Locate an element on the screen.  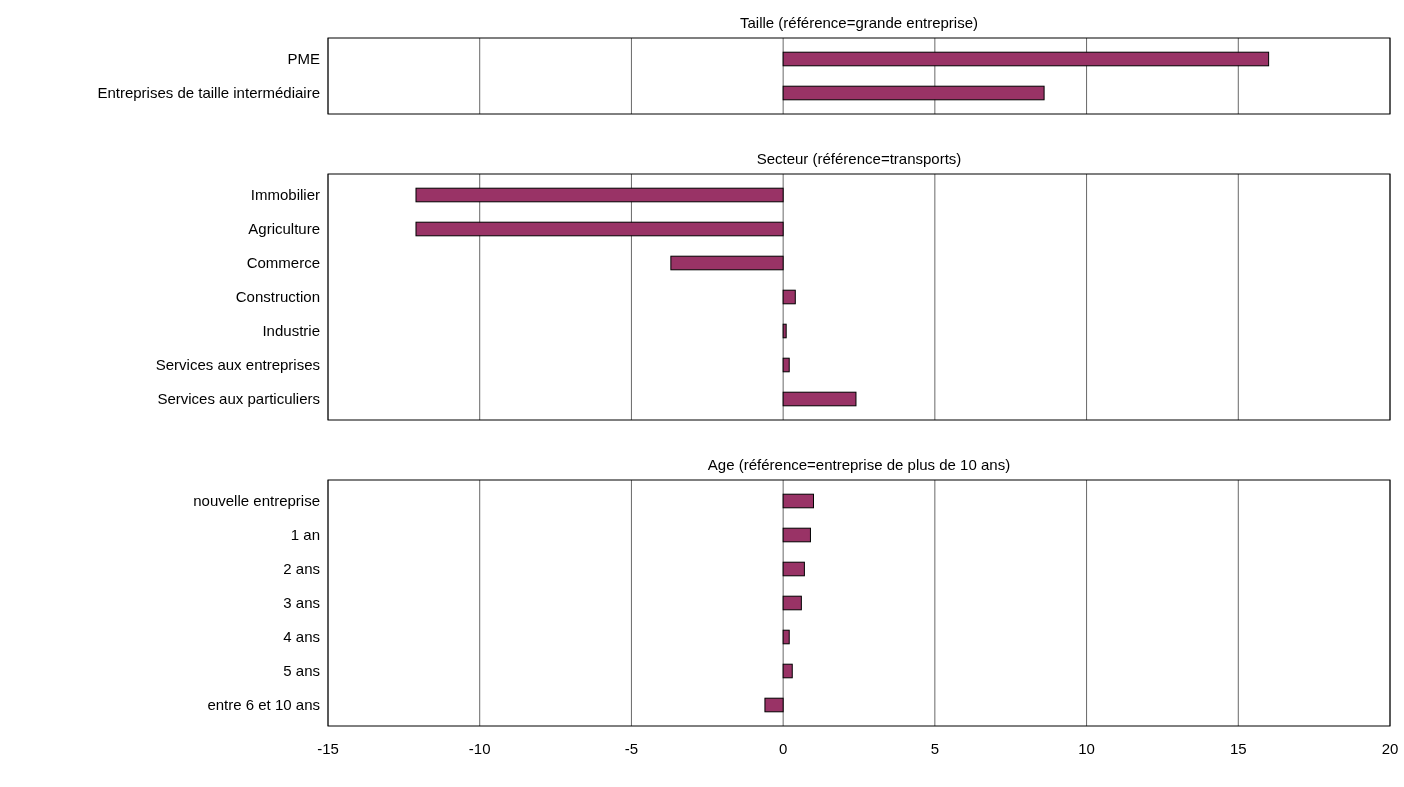
chart-title: Secteur (référence=transports) is located at coordinates (859, 158).